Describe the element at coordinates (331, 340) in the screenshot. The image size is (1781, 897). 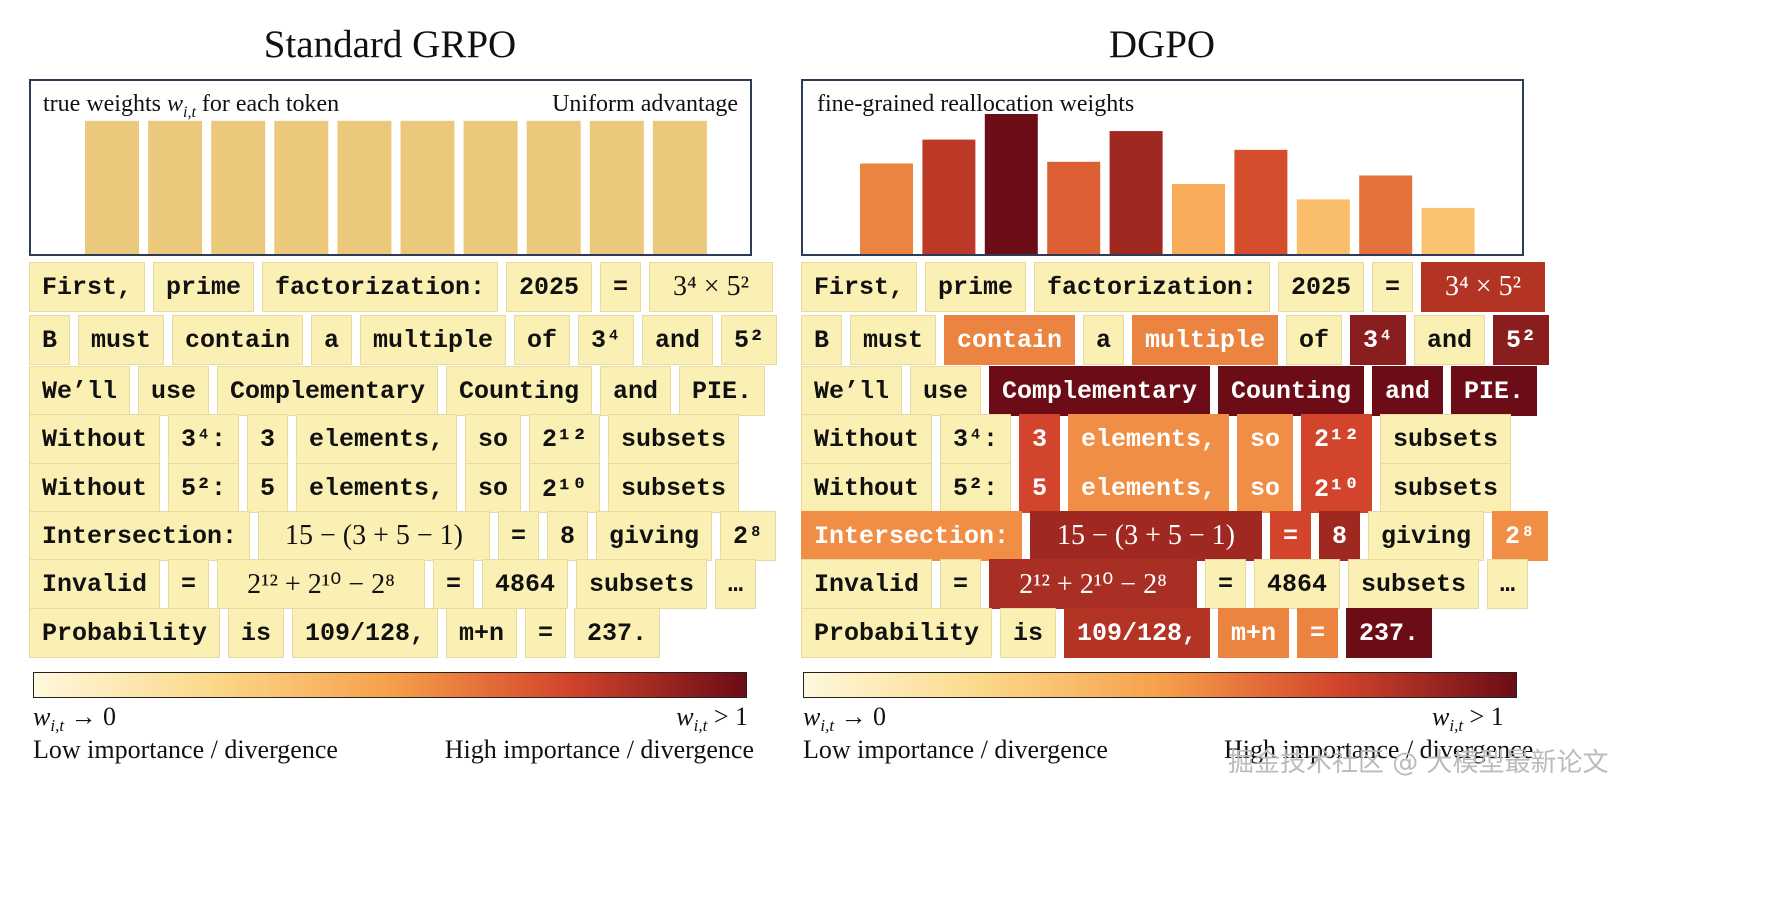
I see `token: a` at that location.